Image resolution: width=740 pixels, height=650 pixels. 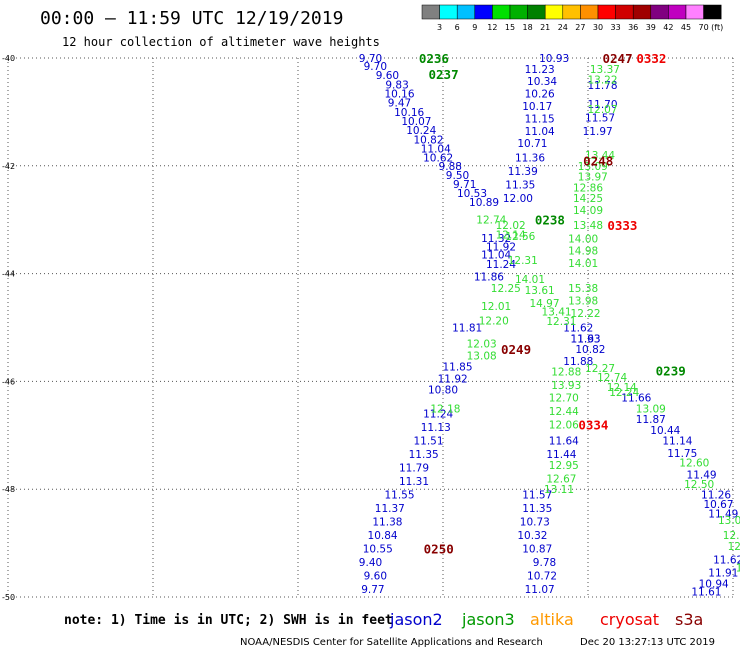 I want to click on swh-value-jason2: 11.23, so click(x=540, y=70).